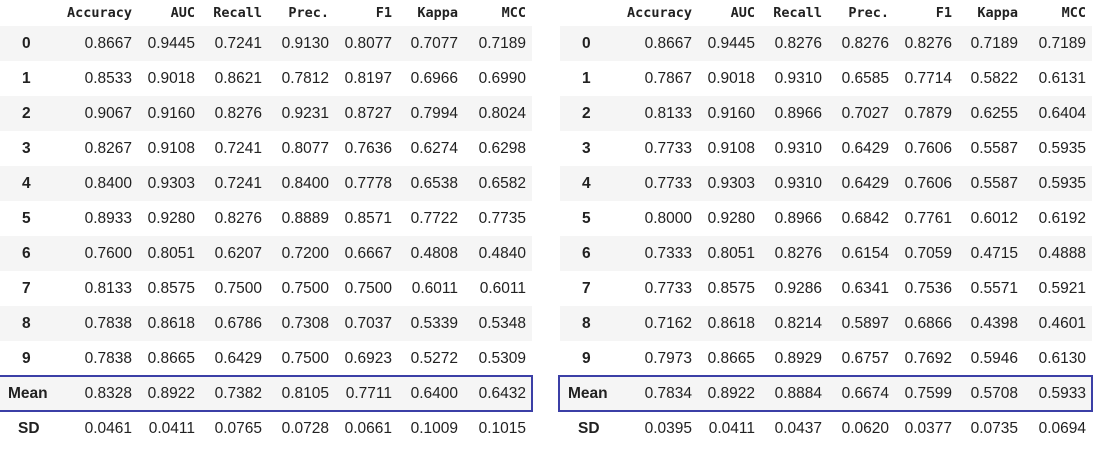 The width and height of the screenshot is (1098, 459). What do you see at coordinates (861, 428) in the screenshot?
I see `metric-cell: 0.0620` at bounding box center [861, 428].